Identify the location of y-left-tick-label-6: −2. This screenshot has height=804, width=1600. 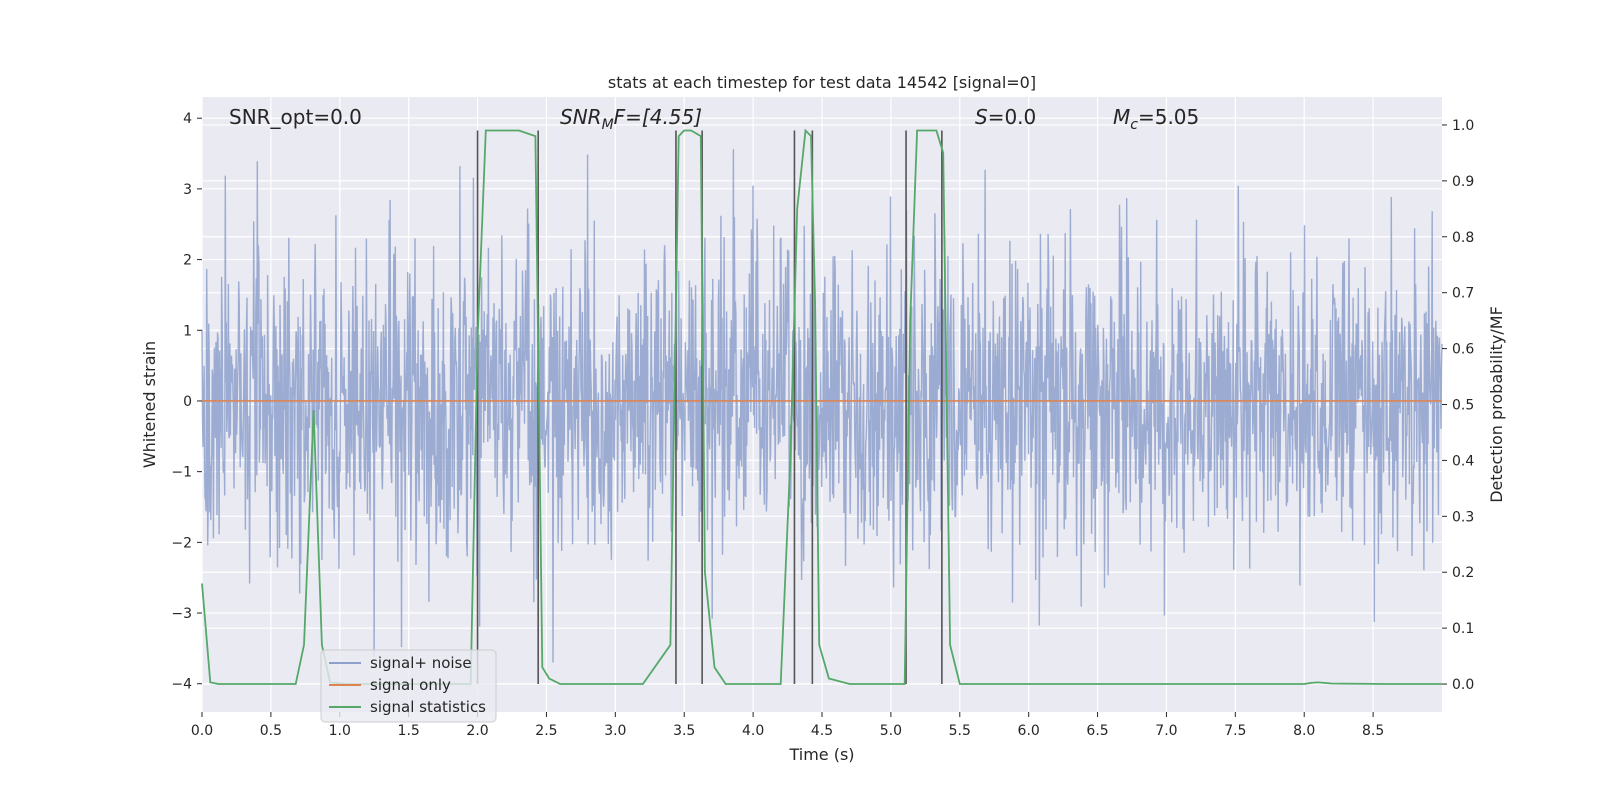
(181, 543).